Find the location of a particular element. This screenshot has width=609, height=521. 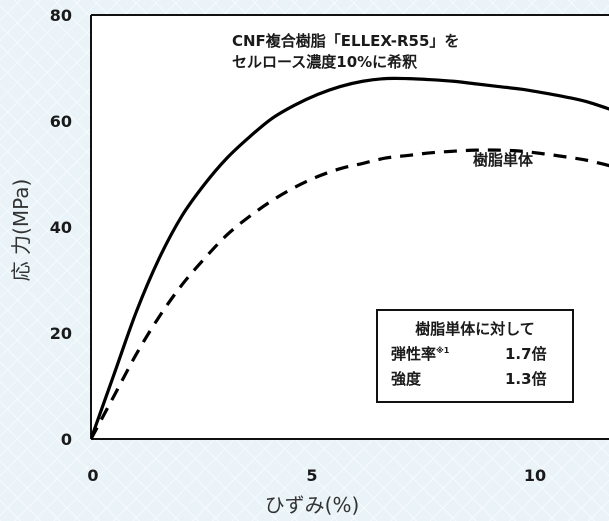

x-tick-label: 5 is located at coordinates (311, 475).